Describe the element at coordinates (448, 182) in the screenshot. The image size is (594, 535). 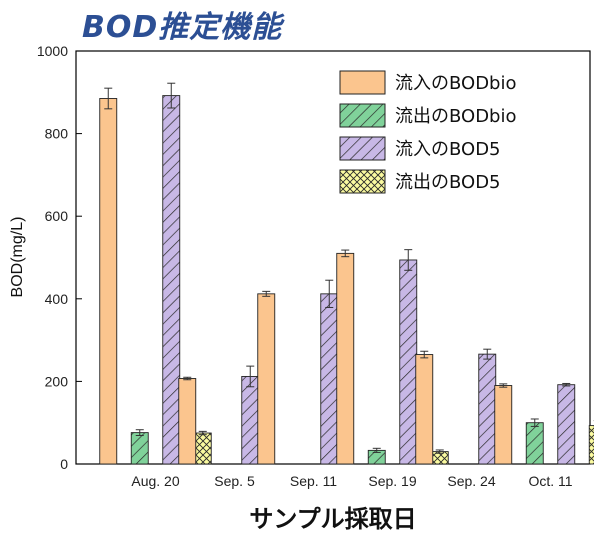
I see `legend-label: 流出のBOD5` at that location.